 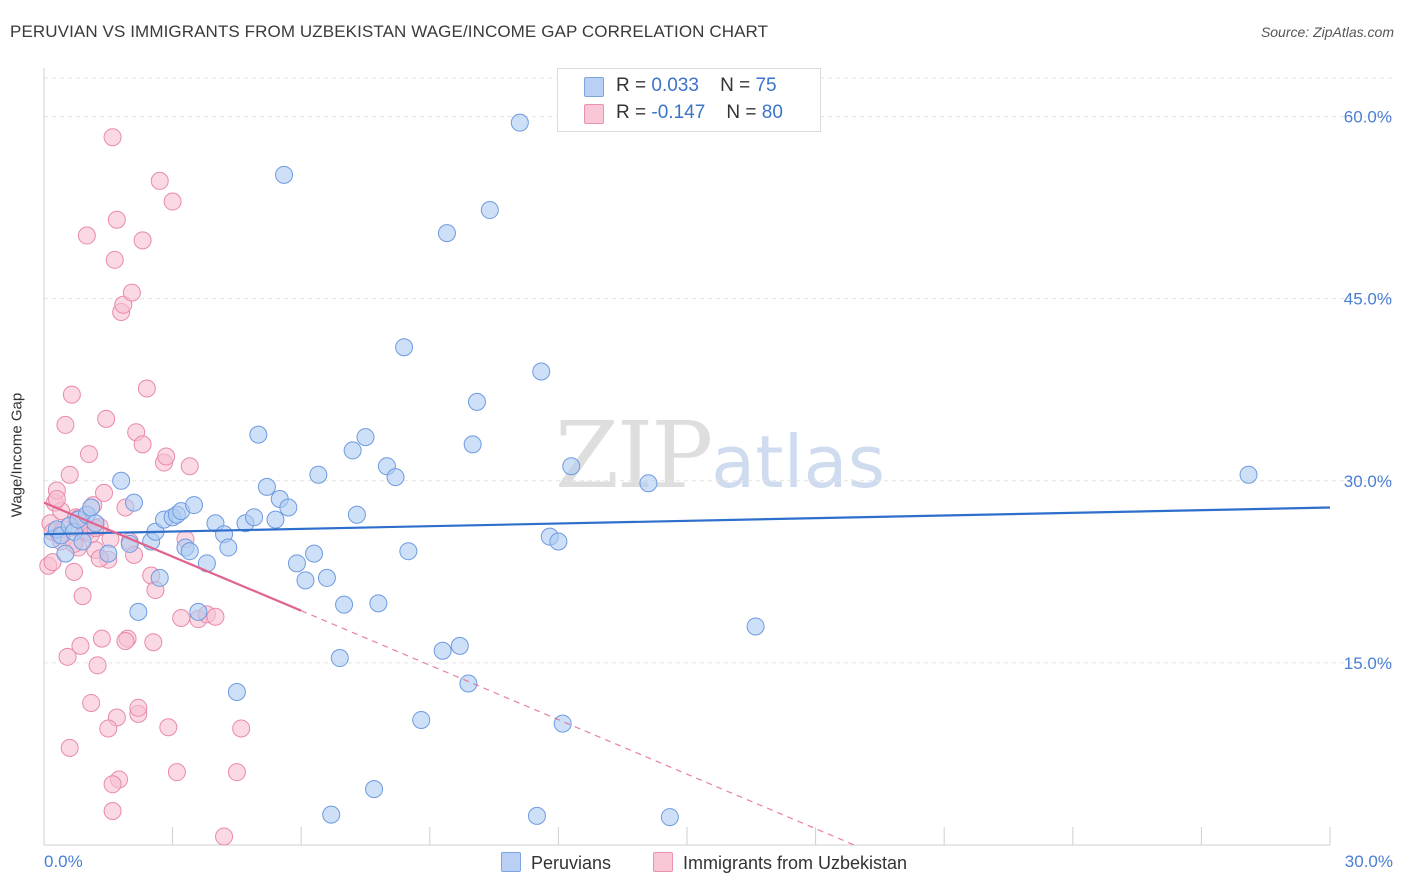 What do you see at coordinates (675, 85) in the screenshot?
I see `legend-r-value: 0.033` at bounding box center [675, 85].